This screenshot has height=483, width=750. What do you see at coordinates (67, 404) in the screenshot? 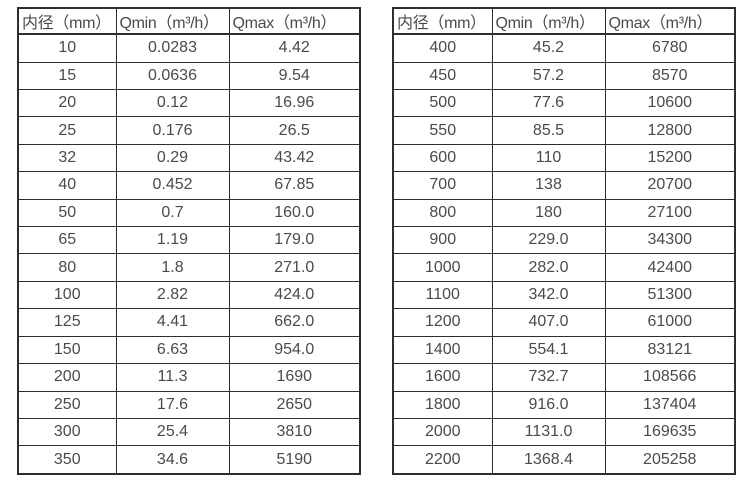
I see `table-cell: 250` at bounding box center [67, 404].